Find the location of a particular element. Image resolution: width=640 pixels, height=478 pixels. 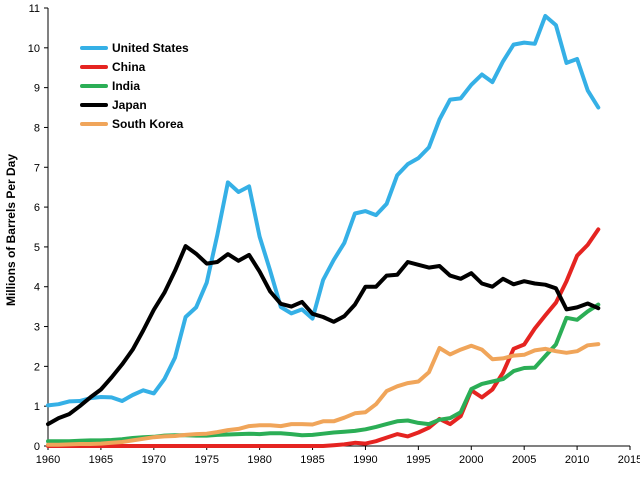

legend-label-japan: Japan is located at coordinates (129, 105).